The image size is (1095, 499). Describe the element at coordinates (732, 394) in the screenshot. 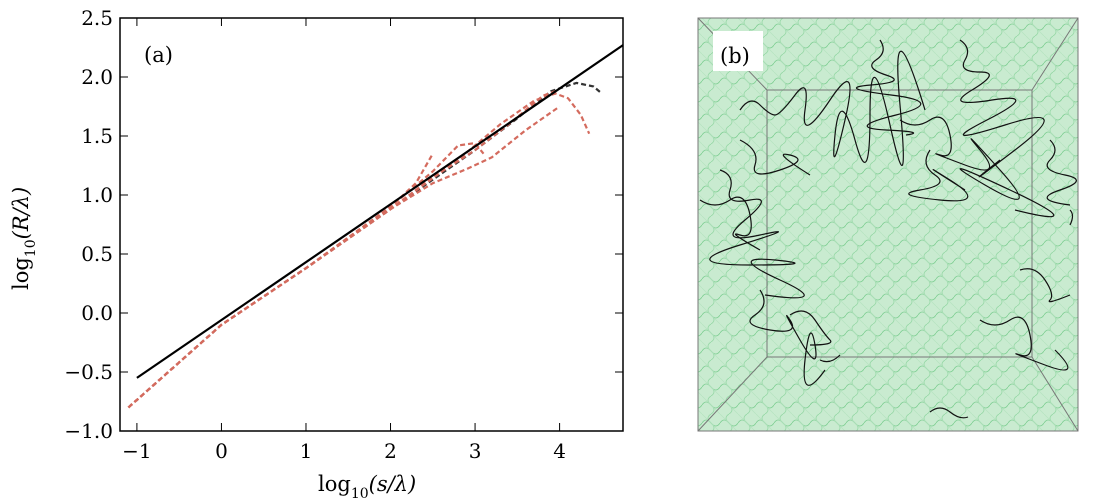

I see `box-edge-bl` at that location.